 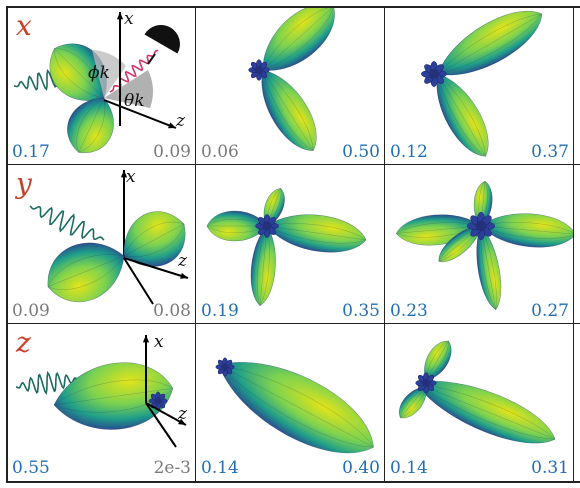 What do you see at coordinates (172, 468) in the screenshot?
I see `right-value: 2e-3` at bounding box center [172, 468].